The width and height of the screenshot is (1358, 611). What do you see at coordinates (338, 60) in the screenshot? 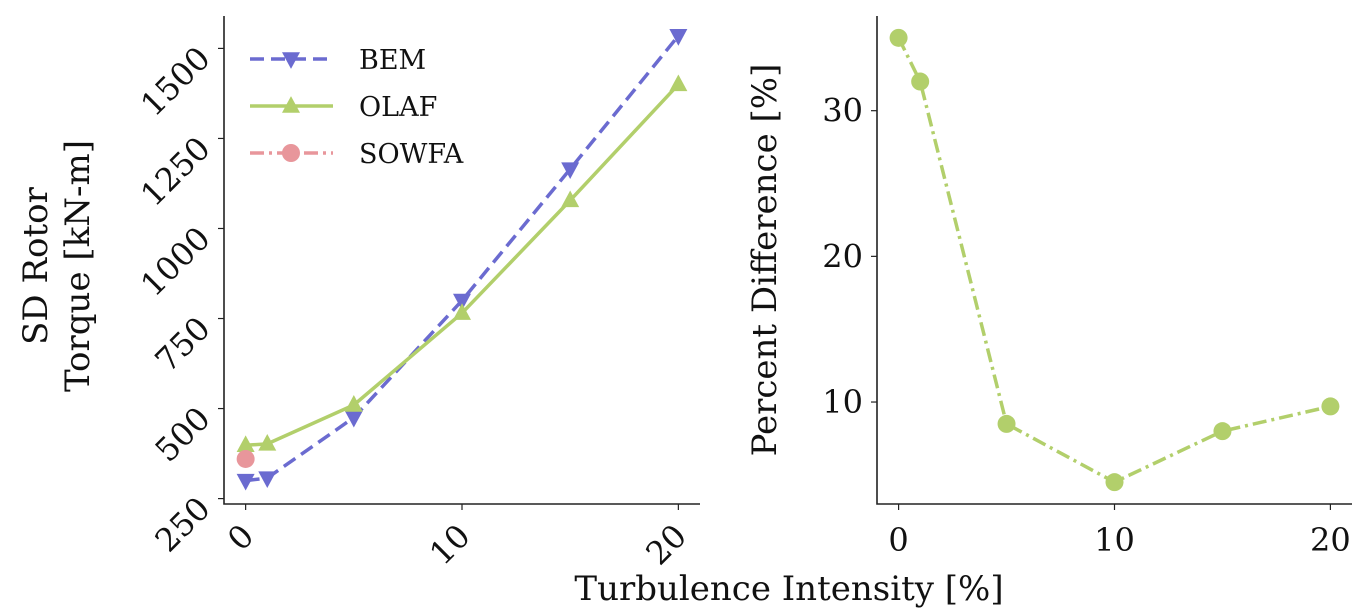
I see `legend-item-bem: BEM` at bounding box center [338, 60].